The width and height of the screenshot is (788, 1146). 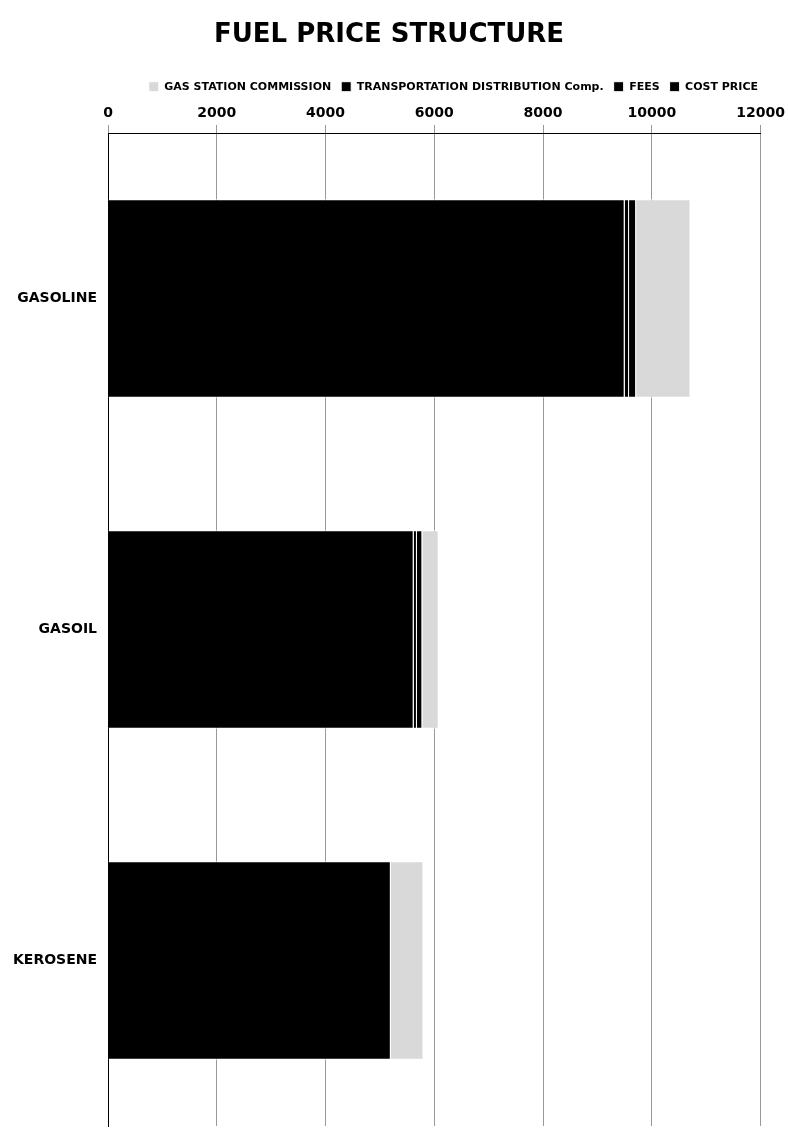 I want to click on x-tick-label: 4000, so click(x=326, y=112).